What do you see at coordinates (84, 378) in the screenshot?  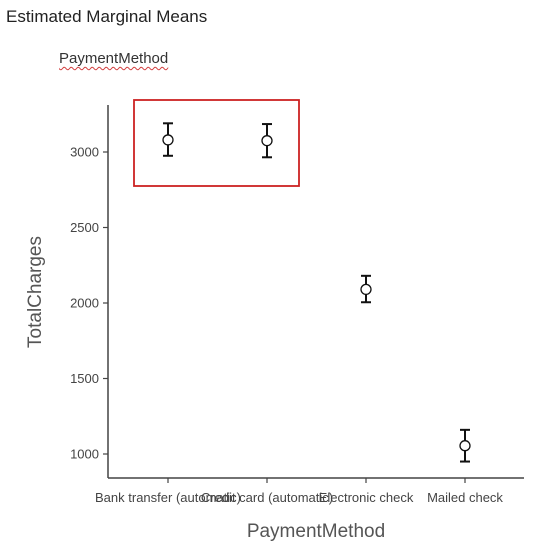 I see `y-tick-label: 1500` at bounding box center [84, 378].